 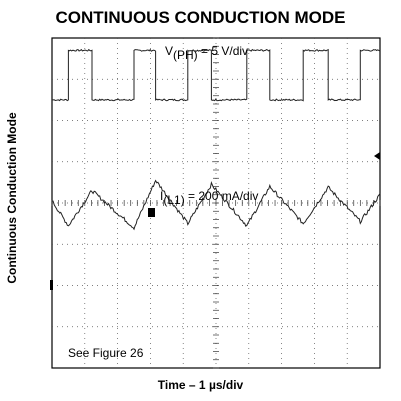 I want to click on trigger-marker, so click(x=151, y=212).